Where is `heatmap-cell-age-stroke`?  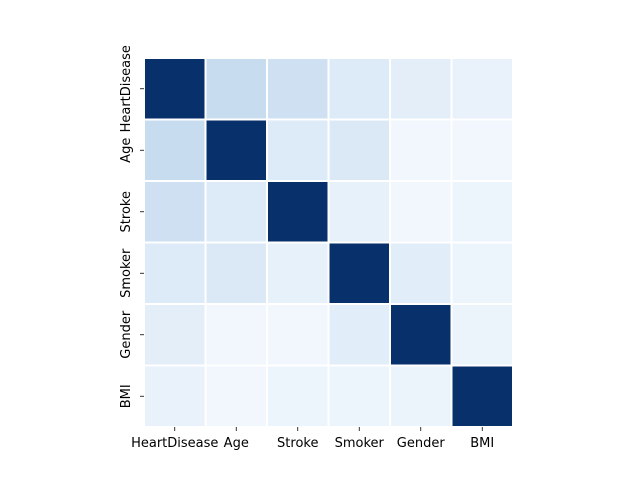
heatmap-cell-age-stroke is located at coordinates (298, 150).